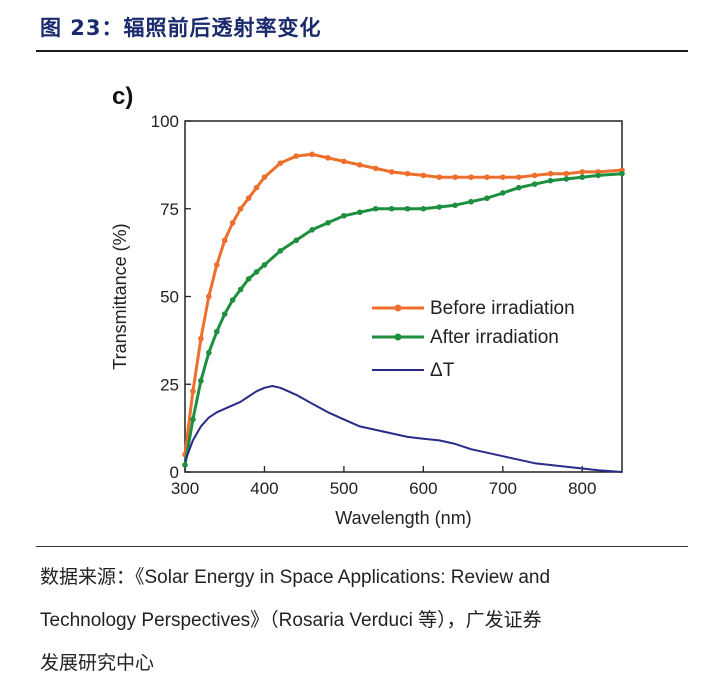  What do you see at coordinates (185, 488) in the screenshot?
I see `x-tick-label: 300` at bounding box center [185, 488].